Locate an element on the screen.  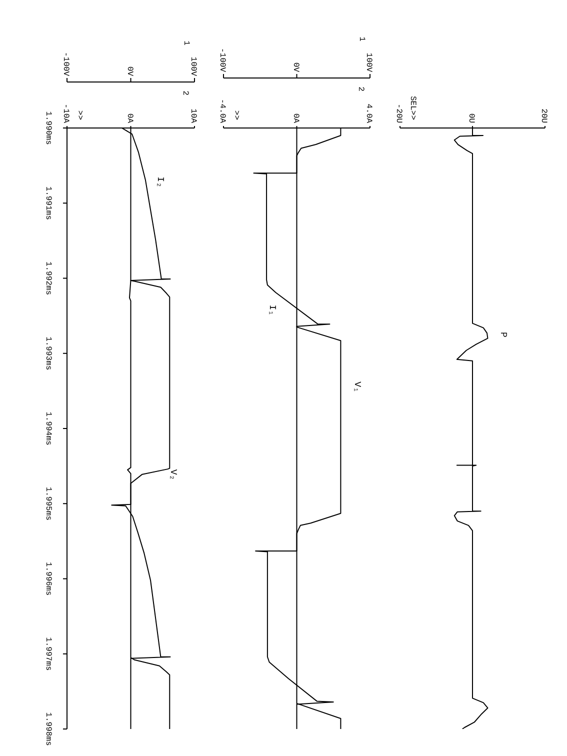
y-tick-label: 1.991ms is located at coordinates (47, 203).